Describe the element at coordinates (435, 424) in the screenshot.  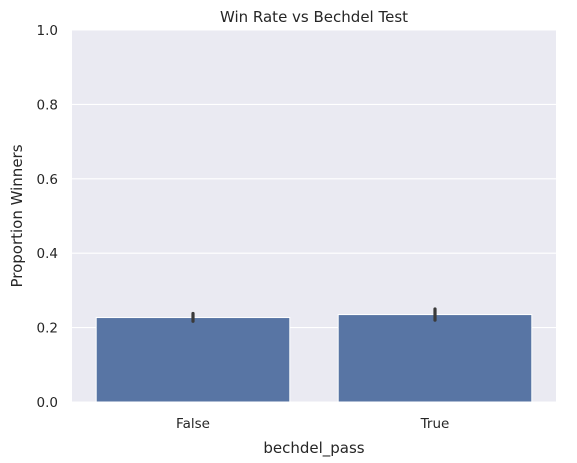
I see `x-tick-label: True` at that location.